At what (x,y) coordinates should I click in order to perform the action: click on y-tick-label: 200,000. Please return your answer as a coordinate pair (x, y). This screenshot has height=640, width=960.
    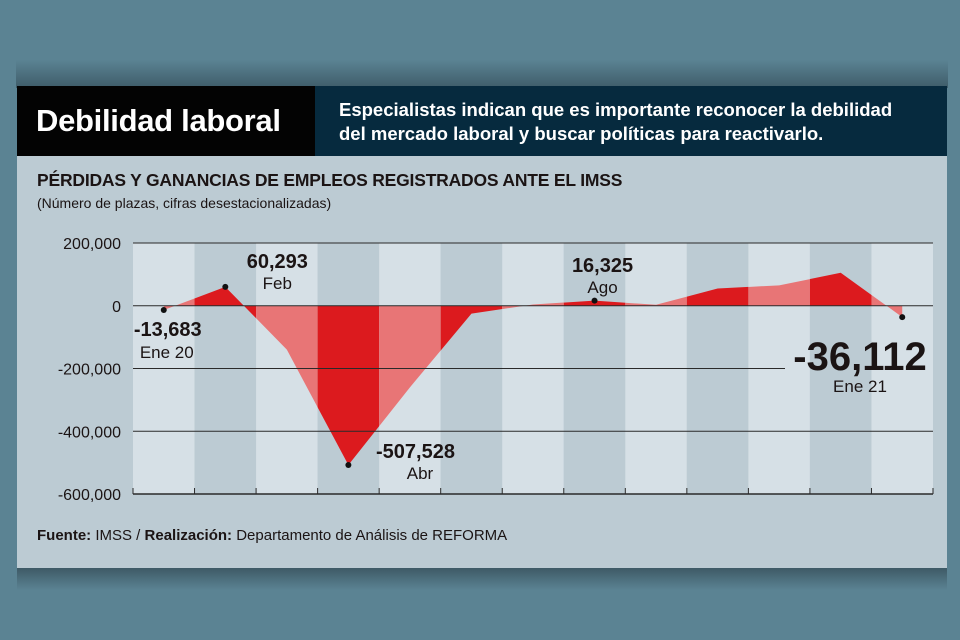
    Looking at the image, I should click on (92, 244).